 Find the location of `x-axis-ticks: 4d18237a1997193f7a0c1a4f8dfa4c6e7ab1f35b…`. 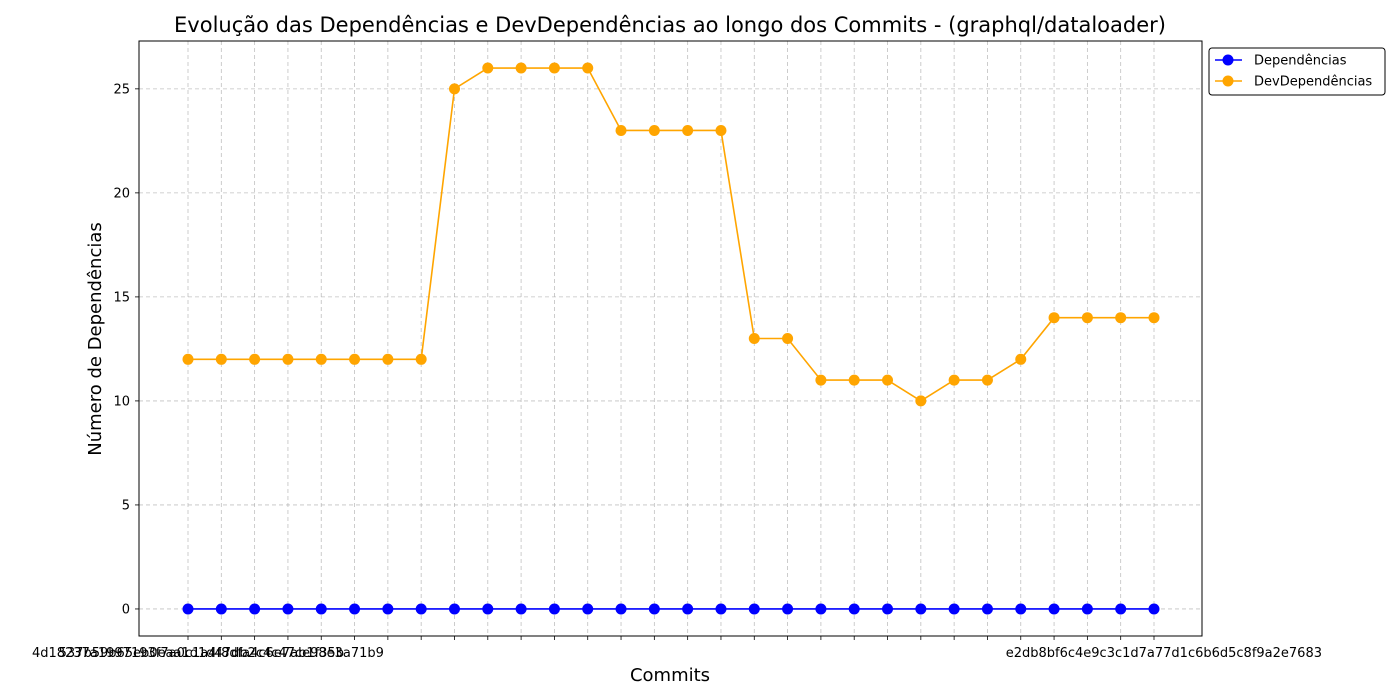

x-axis-ticks: 4d18237a1997193f7a0c1a4f8dfa4c6e7ab1f35b… is located at coordinates (677, 648).